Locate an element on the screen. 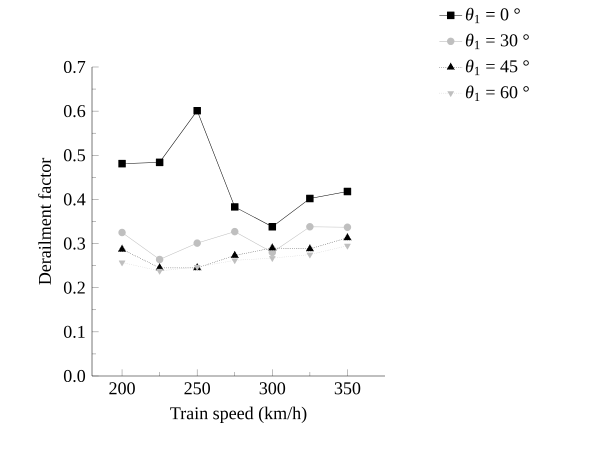 The height and width of the screenshot is (449, 593). y-tick-label: 0.5 is located at coordinates (75, 155).